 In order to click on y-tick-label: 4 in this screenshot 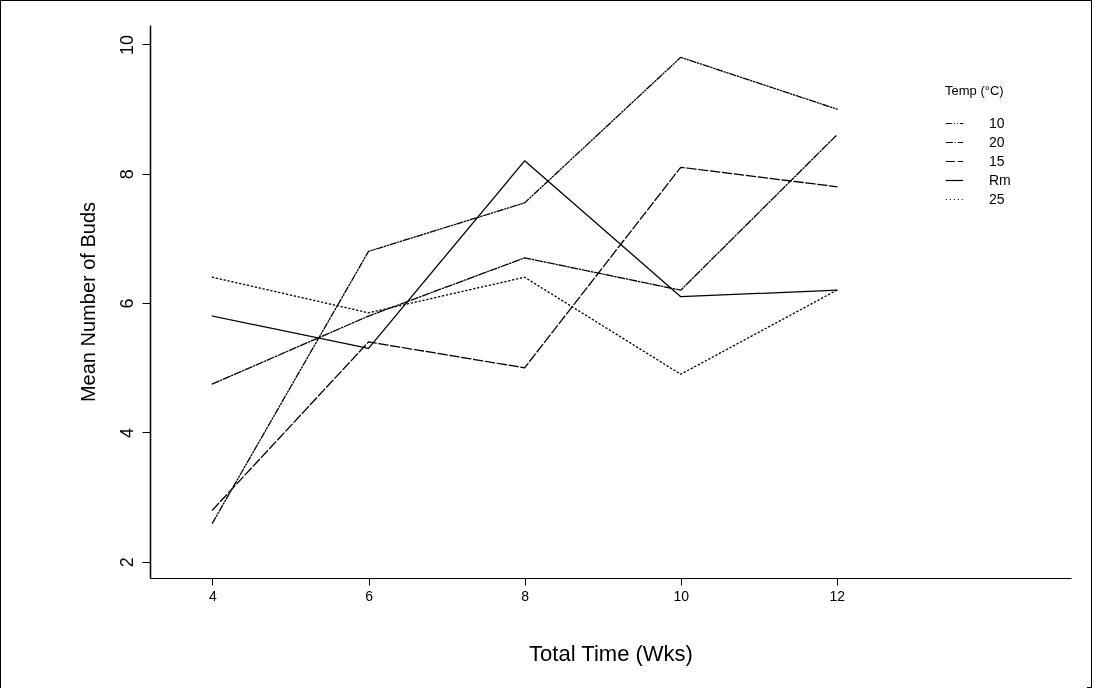, I will do `click(126, 432)`.